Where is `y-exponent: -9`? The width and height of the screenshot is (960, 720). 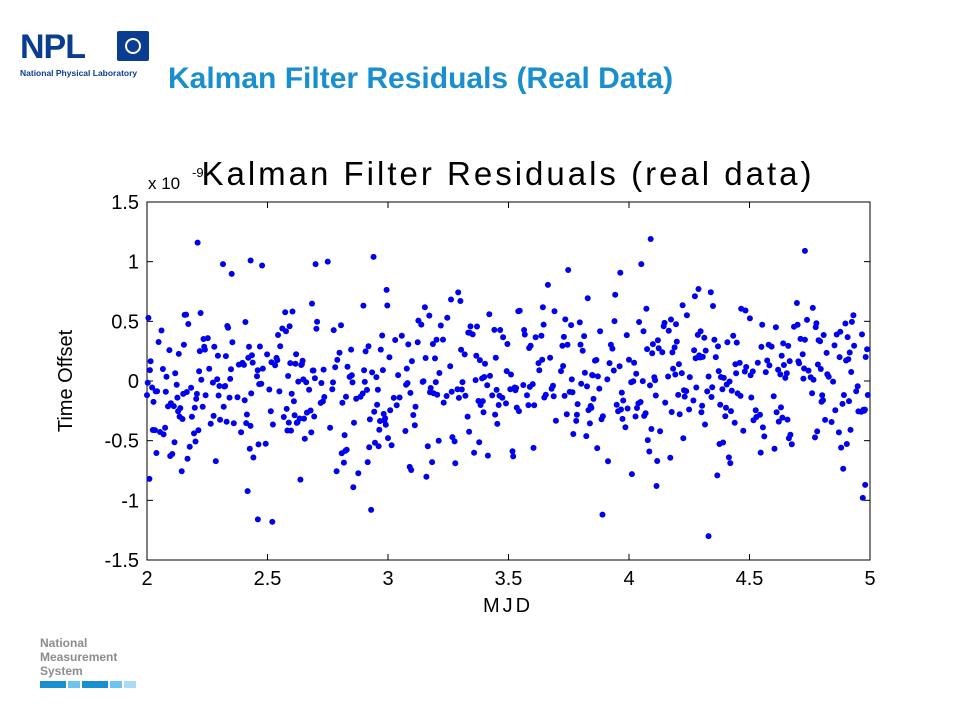 y-exponent: -9 is located at coordinates (198, 172).